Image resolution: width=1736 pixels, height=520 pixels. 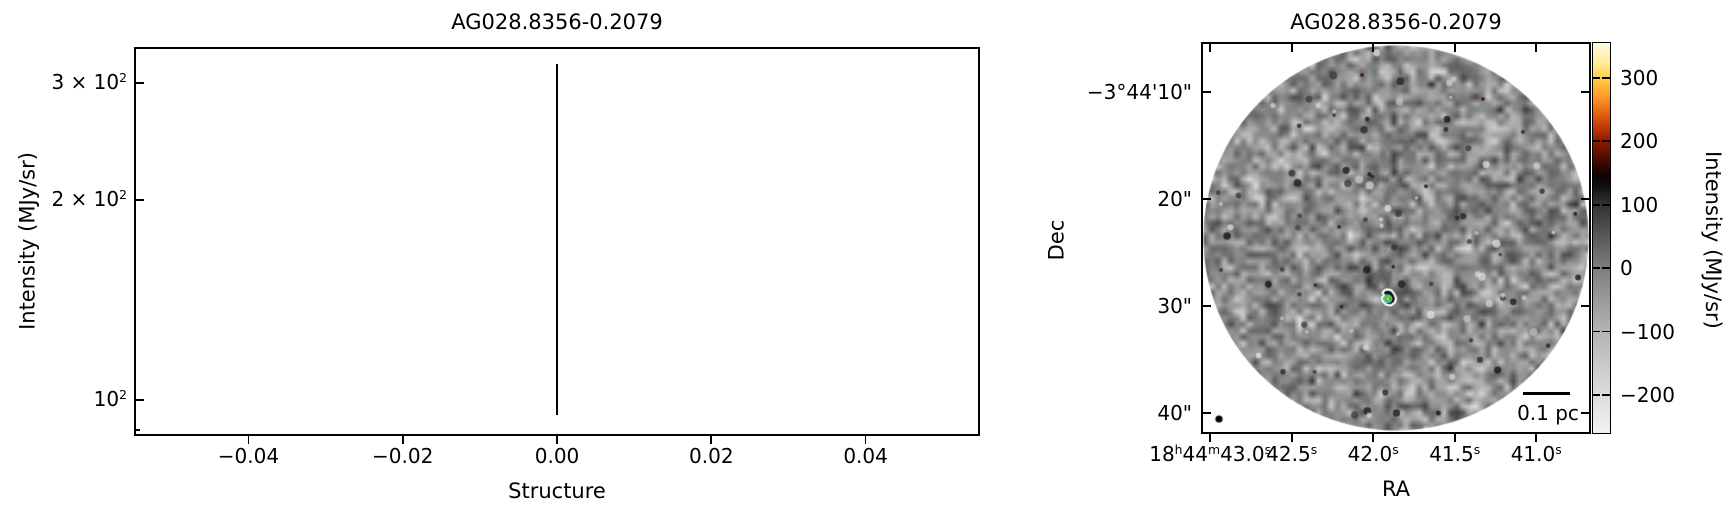 What do you see at coordinates (106, 398) in the screenshot?
I see `label-text: 10` at bounding box center [106, 398].